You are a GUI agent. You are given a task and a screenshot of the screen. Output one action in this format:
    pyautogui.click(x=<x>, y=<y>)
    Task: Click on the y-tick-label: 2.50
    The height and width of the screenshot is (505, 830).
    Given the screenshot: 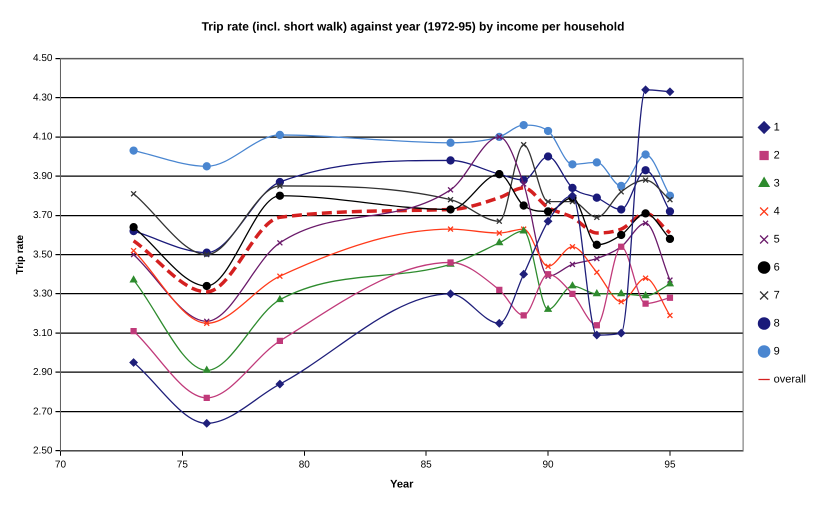 What is the action you would take?
    pyautogui.click(x=42, y=451)
    